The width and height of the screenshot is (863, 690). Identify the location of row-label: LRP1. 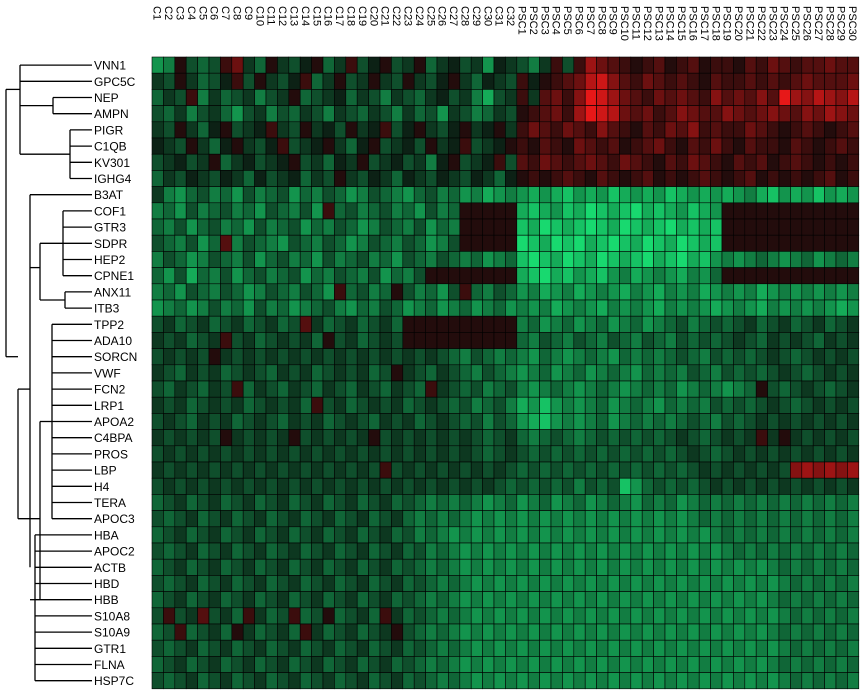
(109, 406).